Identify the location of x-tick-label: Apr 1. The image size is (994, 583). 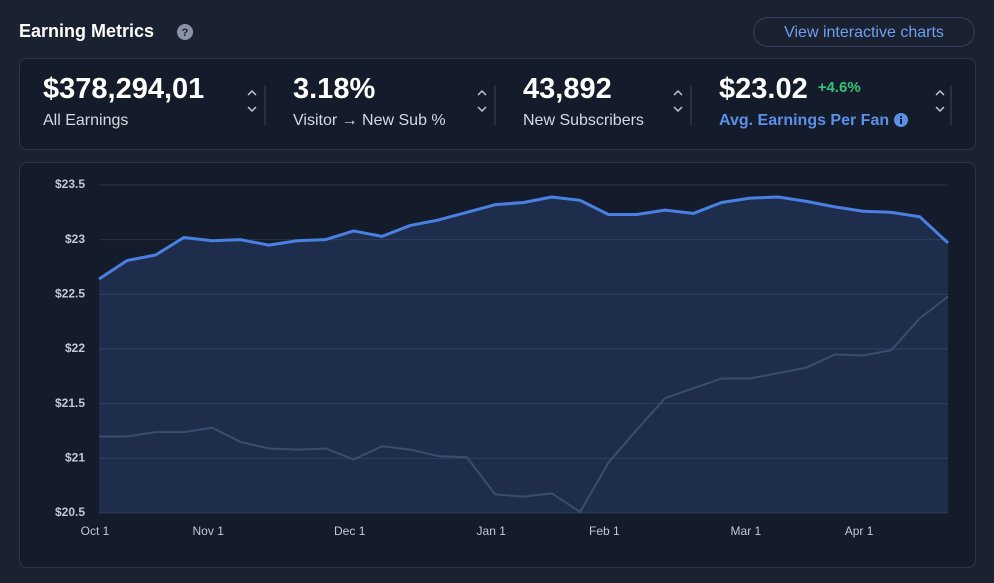
(859, 531).